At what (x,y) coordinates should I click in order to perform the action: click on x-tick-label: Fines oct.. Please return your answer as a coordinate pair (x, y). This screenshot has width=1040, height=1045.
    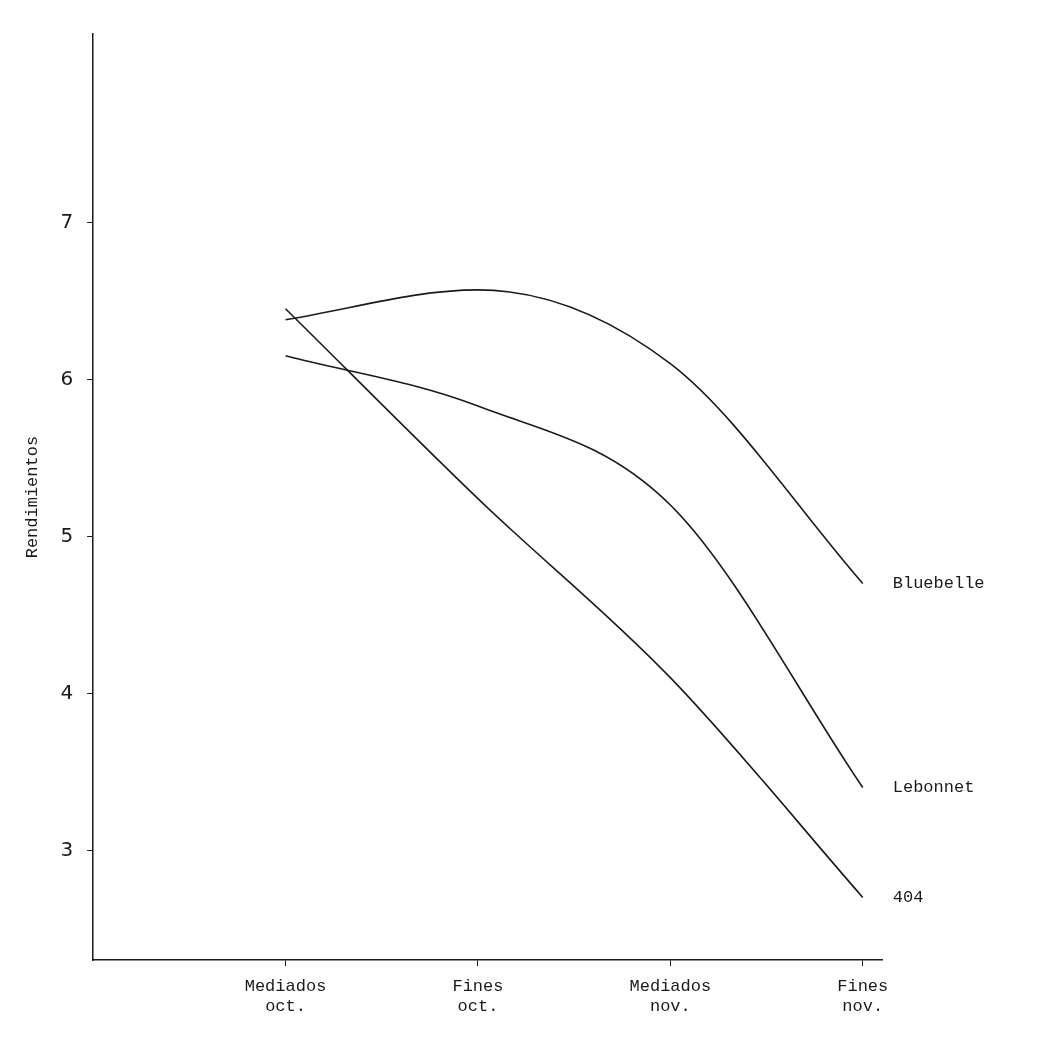
    Looking at the image, I should click on (478, 996).